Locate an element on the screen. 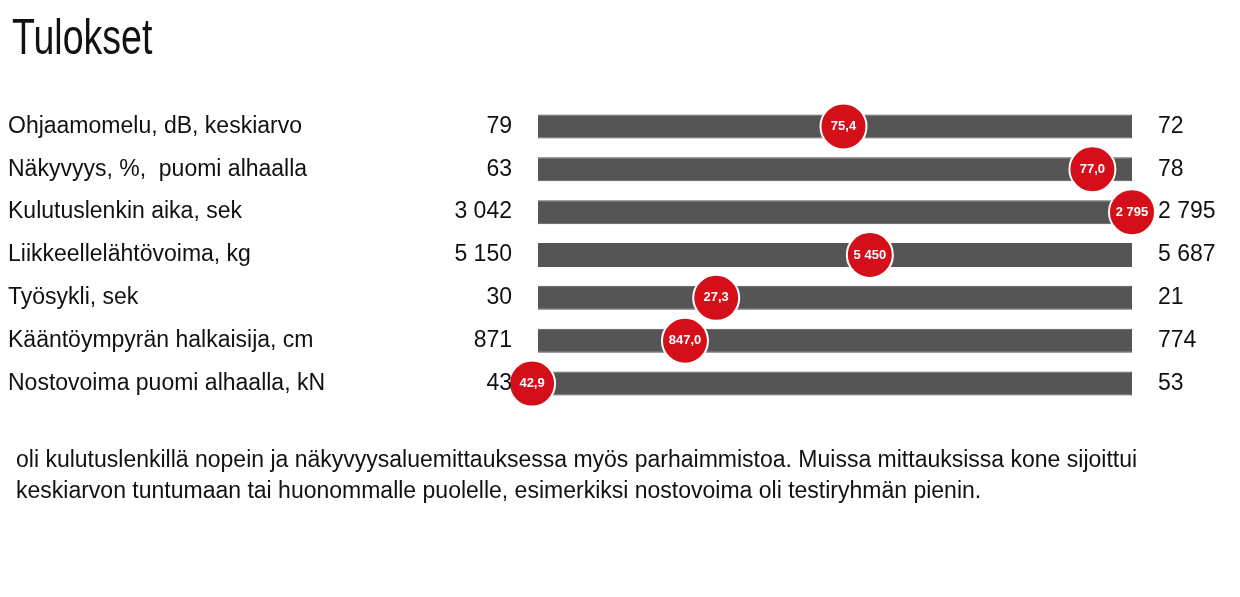 This screenshot has width=1240, height=597. data-label: 63 is located at coordinates (499, 167).